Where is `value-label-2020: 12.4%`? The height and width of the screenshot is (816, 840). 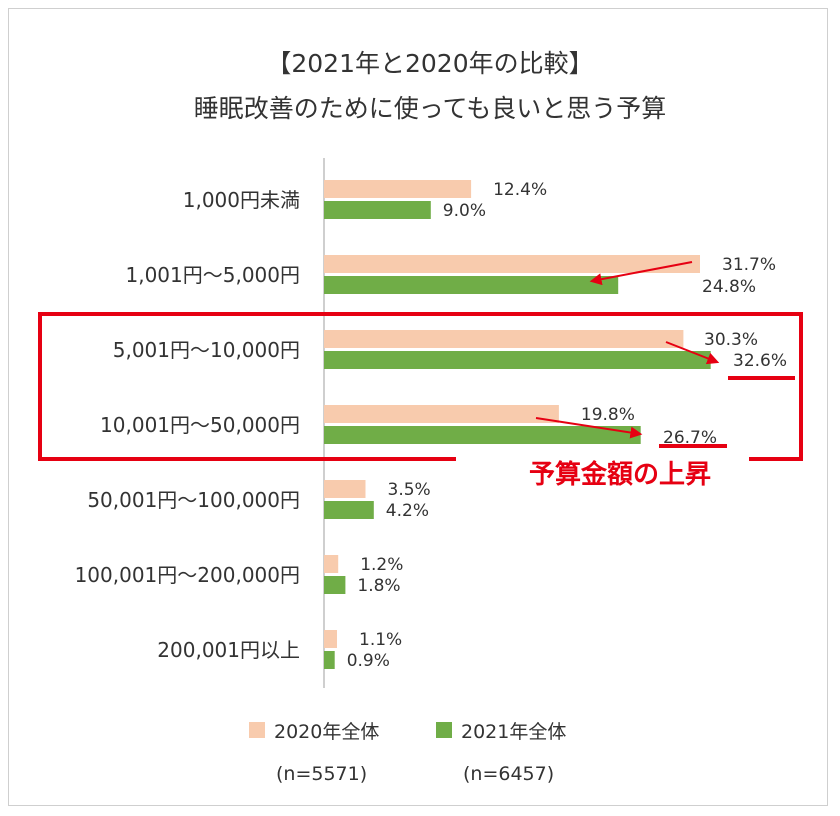
value-label-2020: 12.4% is located at coordinates (520, 190).